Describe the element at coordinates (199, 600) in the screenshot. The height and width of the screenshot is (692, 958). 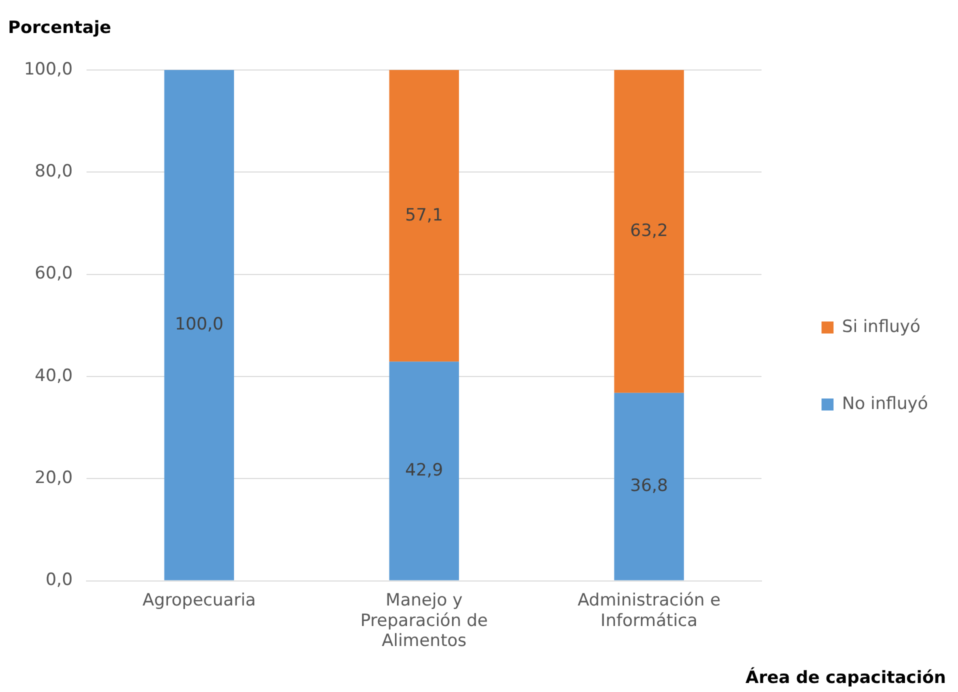
I see `x-tick-label: Agropecuaria` at that location.